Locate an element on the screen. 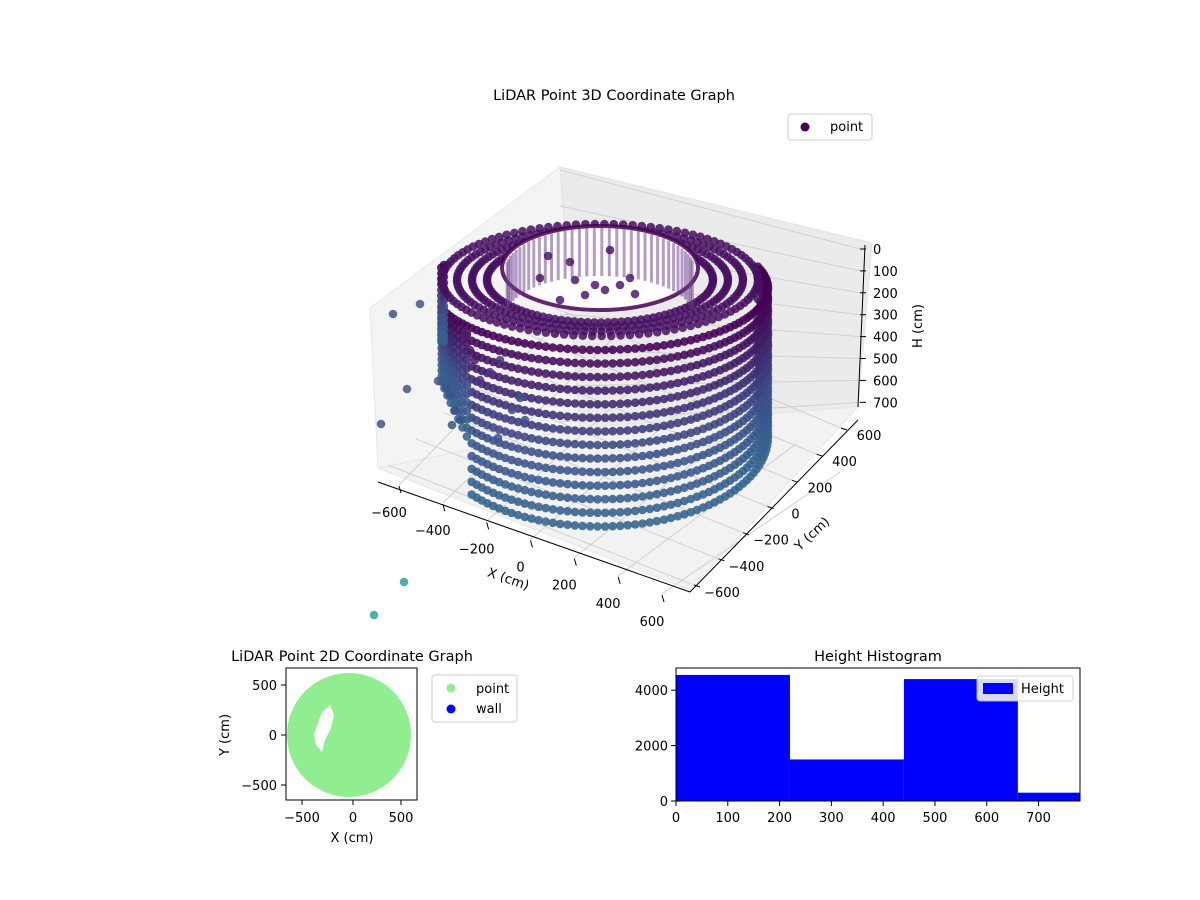  y-tick-label: 200 is located at coordinates (820, 488).